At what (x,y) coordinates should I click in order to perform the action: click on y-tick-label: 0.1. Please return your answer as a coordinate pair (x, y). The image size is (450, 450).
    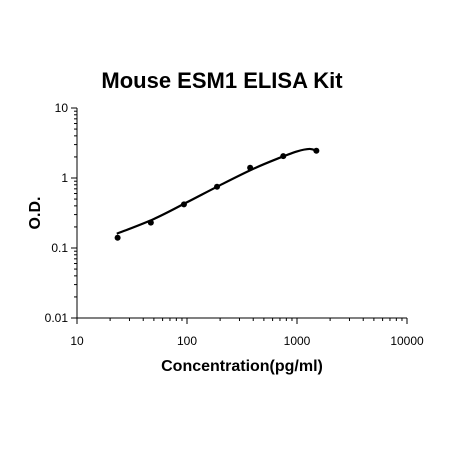
    Looking at the image, I should click on (59, 248).